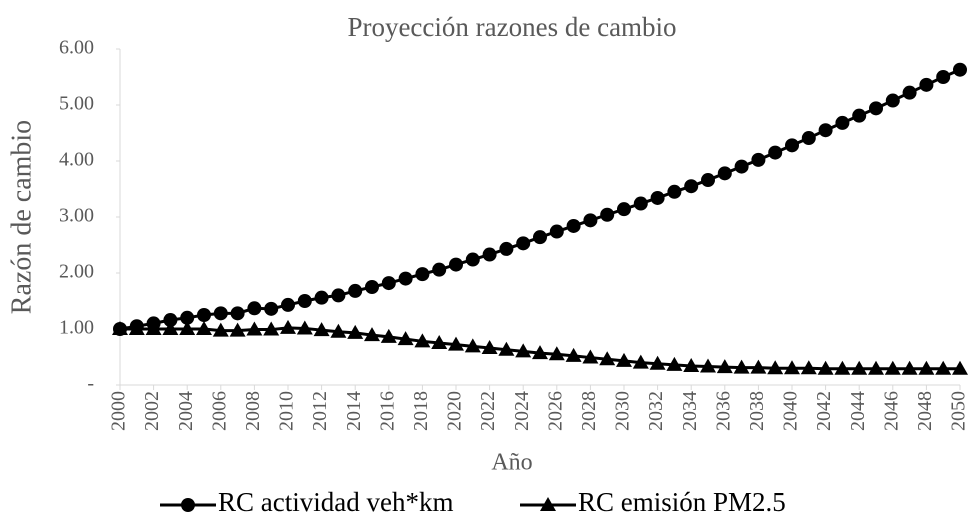 The height and width of the screenshot is (525, 974). I want to click on x-tick-label: 2042, so click(824, 411).